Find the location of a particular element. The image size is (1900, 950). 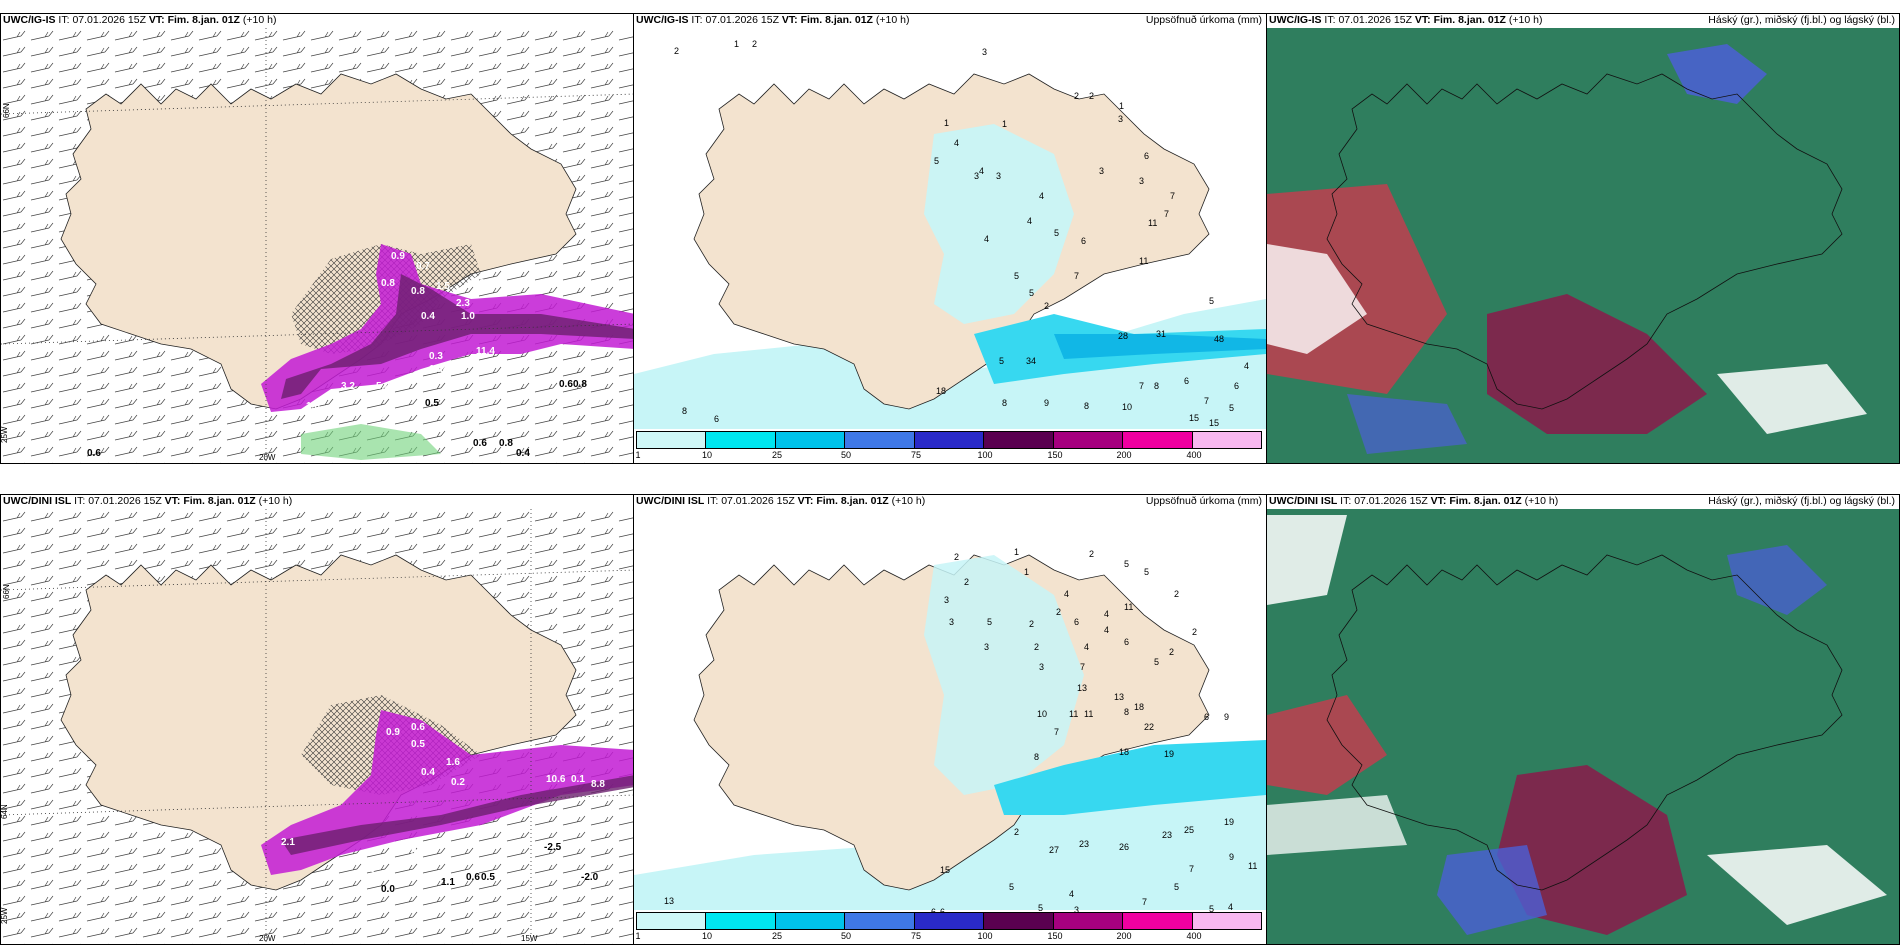

precip-value: 10 is located at coordinates (1127, 407).